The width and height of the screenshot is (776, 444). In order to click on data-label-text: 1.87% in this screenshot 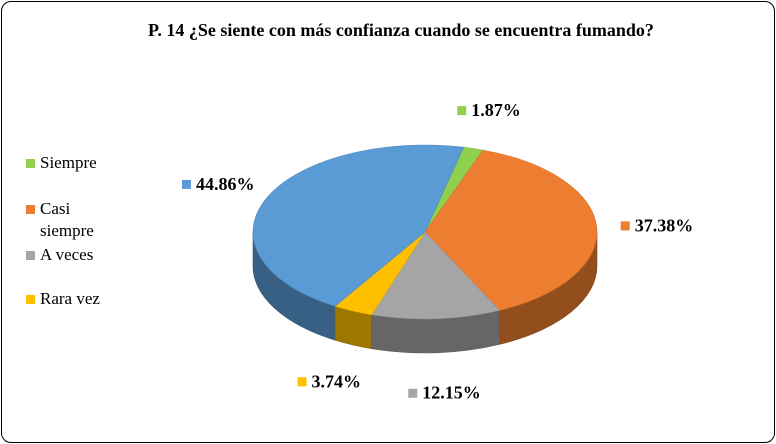, I will do `click(495, 110)`.